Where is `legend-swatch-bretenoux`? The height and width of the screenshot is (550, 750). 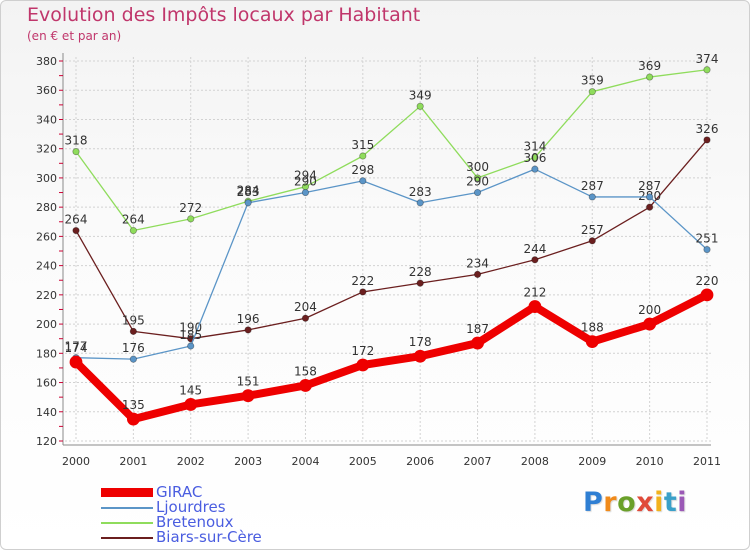 legend-swatch-bretenoux is located at coordinates (127, 523).